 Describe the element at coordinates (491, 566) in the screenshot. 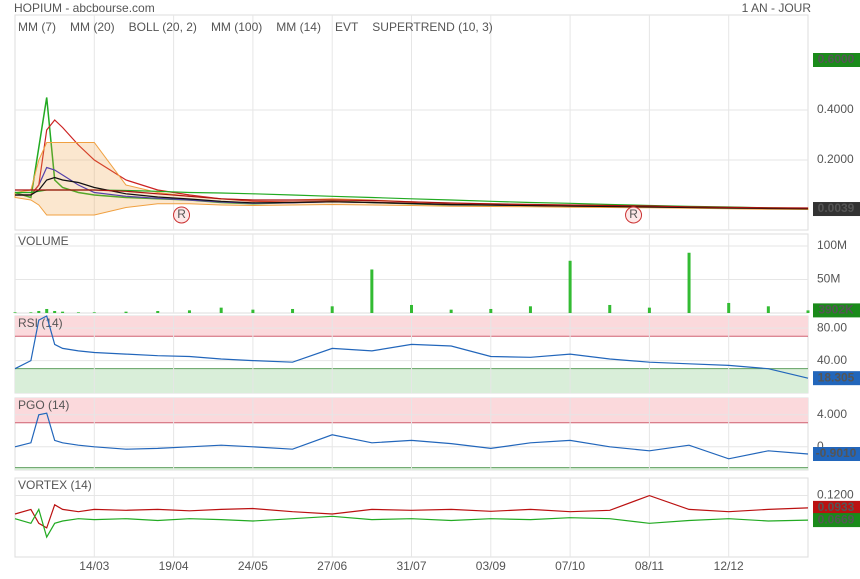

I see `x-tick-label: 03/09` at that location.